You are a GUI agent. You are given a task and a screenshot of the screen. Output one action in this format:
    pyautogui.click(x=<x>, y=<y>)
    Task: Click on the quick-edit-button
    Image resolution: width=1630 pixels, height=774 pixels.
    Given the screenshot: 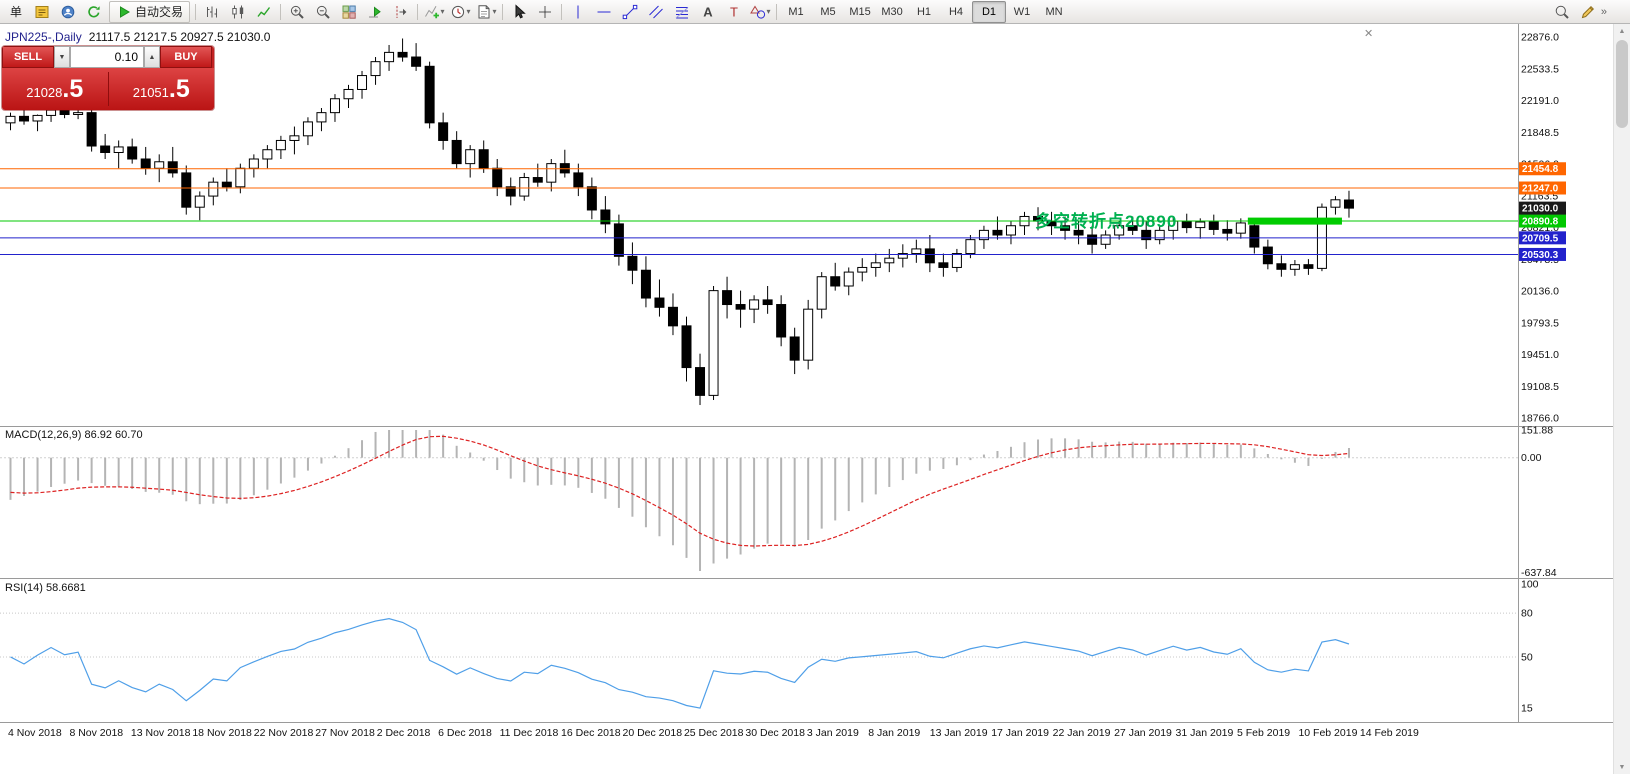 What is the action you would take?
    pyautogui.click(x=1588, y=12)
    